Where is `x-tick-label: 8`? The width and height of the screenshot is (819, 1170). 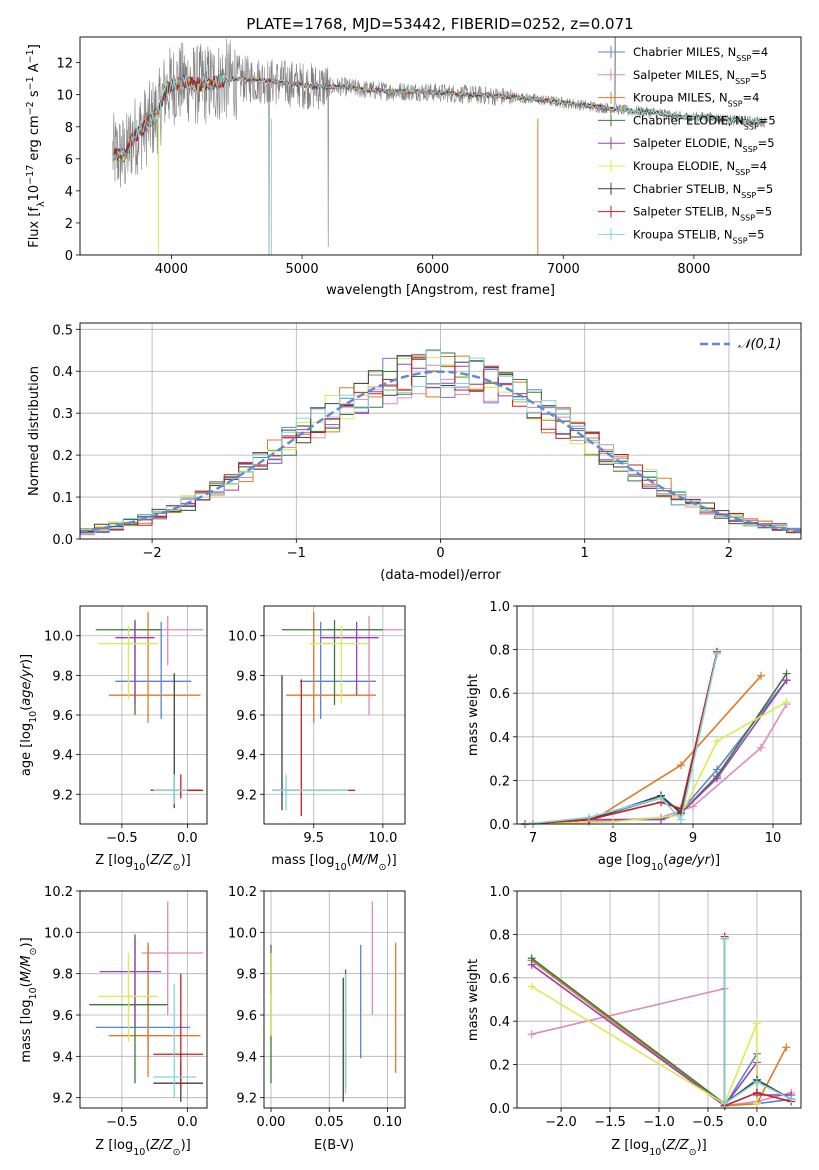
x-tick-label: 8 is located at coordinates (613, 838).